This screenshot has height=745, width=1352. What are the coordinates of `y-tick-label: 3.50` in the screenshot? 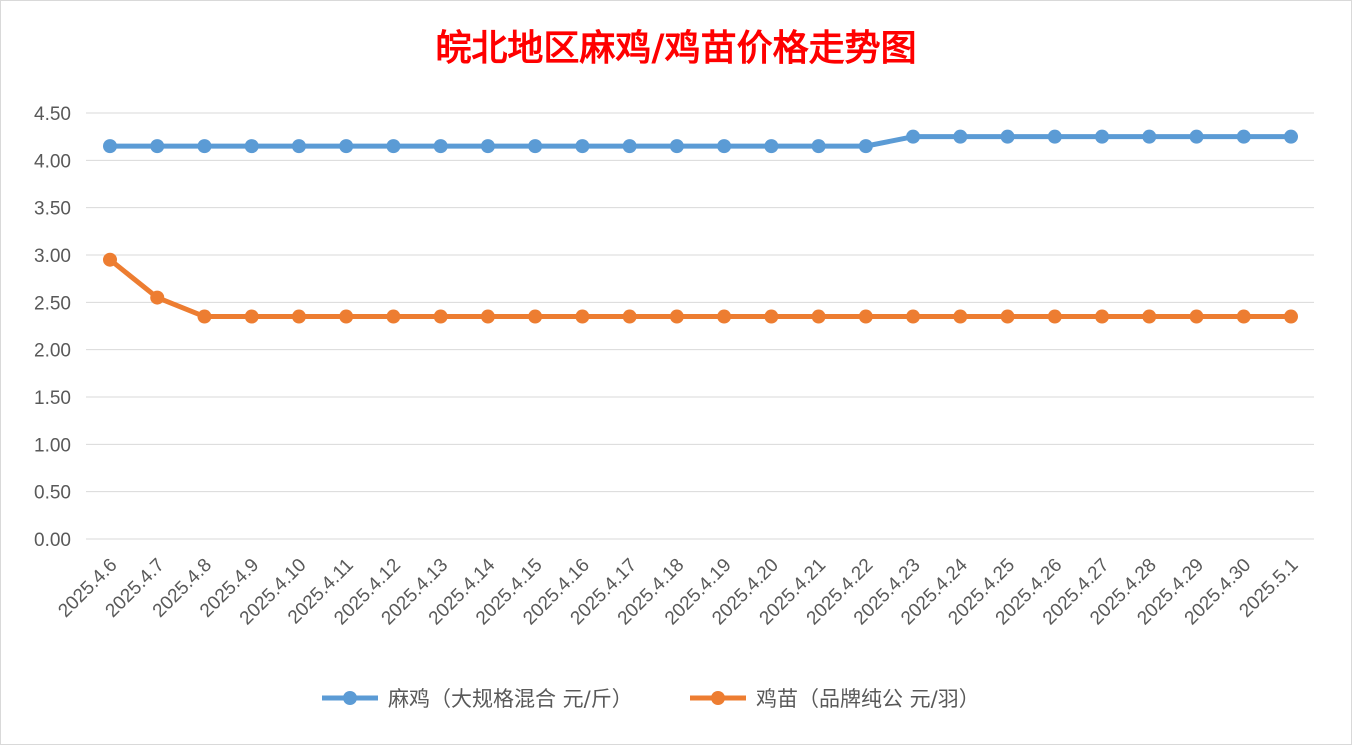 It's located at (52, 209).